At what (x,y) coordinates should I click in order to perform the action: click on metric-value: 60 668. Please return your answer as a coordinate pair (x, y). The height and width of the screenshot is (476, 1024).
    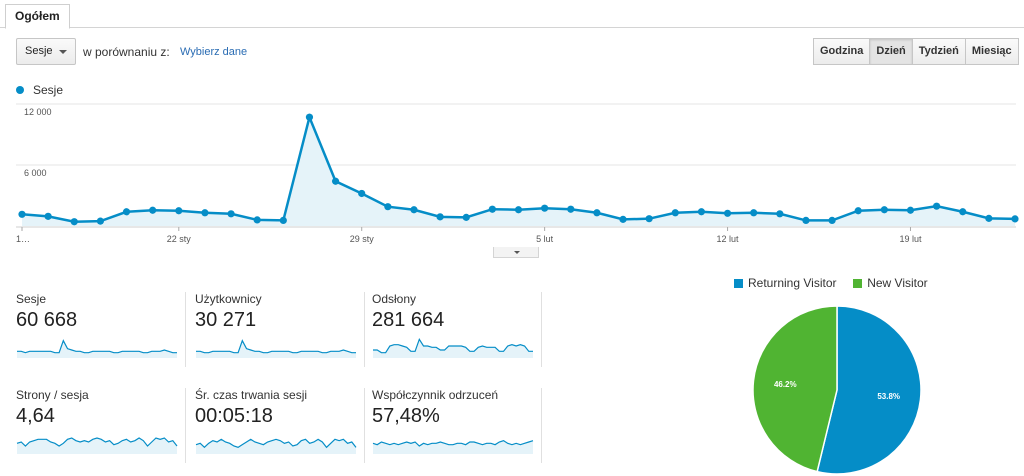
    Looking at the image, I should click on (47, 320).